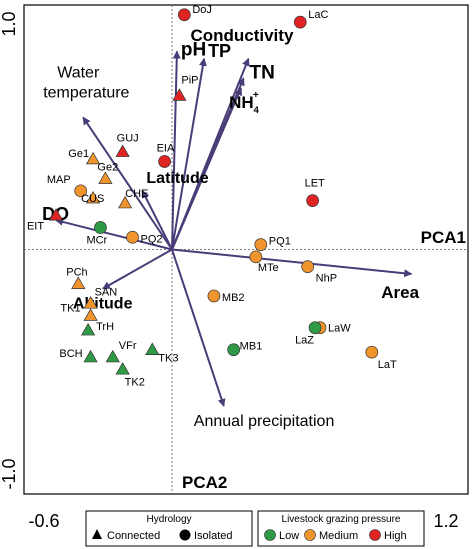 The image size is (474, 549). What do you see at coordinates (289, 536) in the screenshot?
I see `legend-low-label: Low` at bounding box center [289, 536].